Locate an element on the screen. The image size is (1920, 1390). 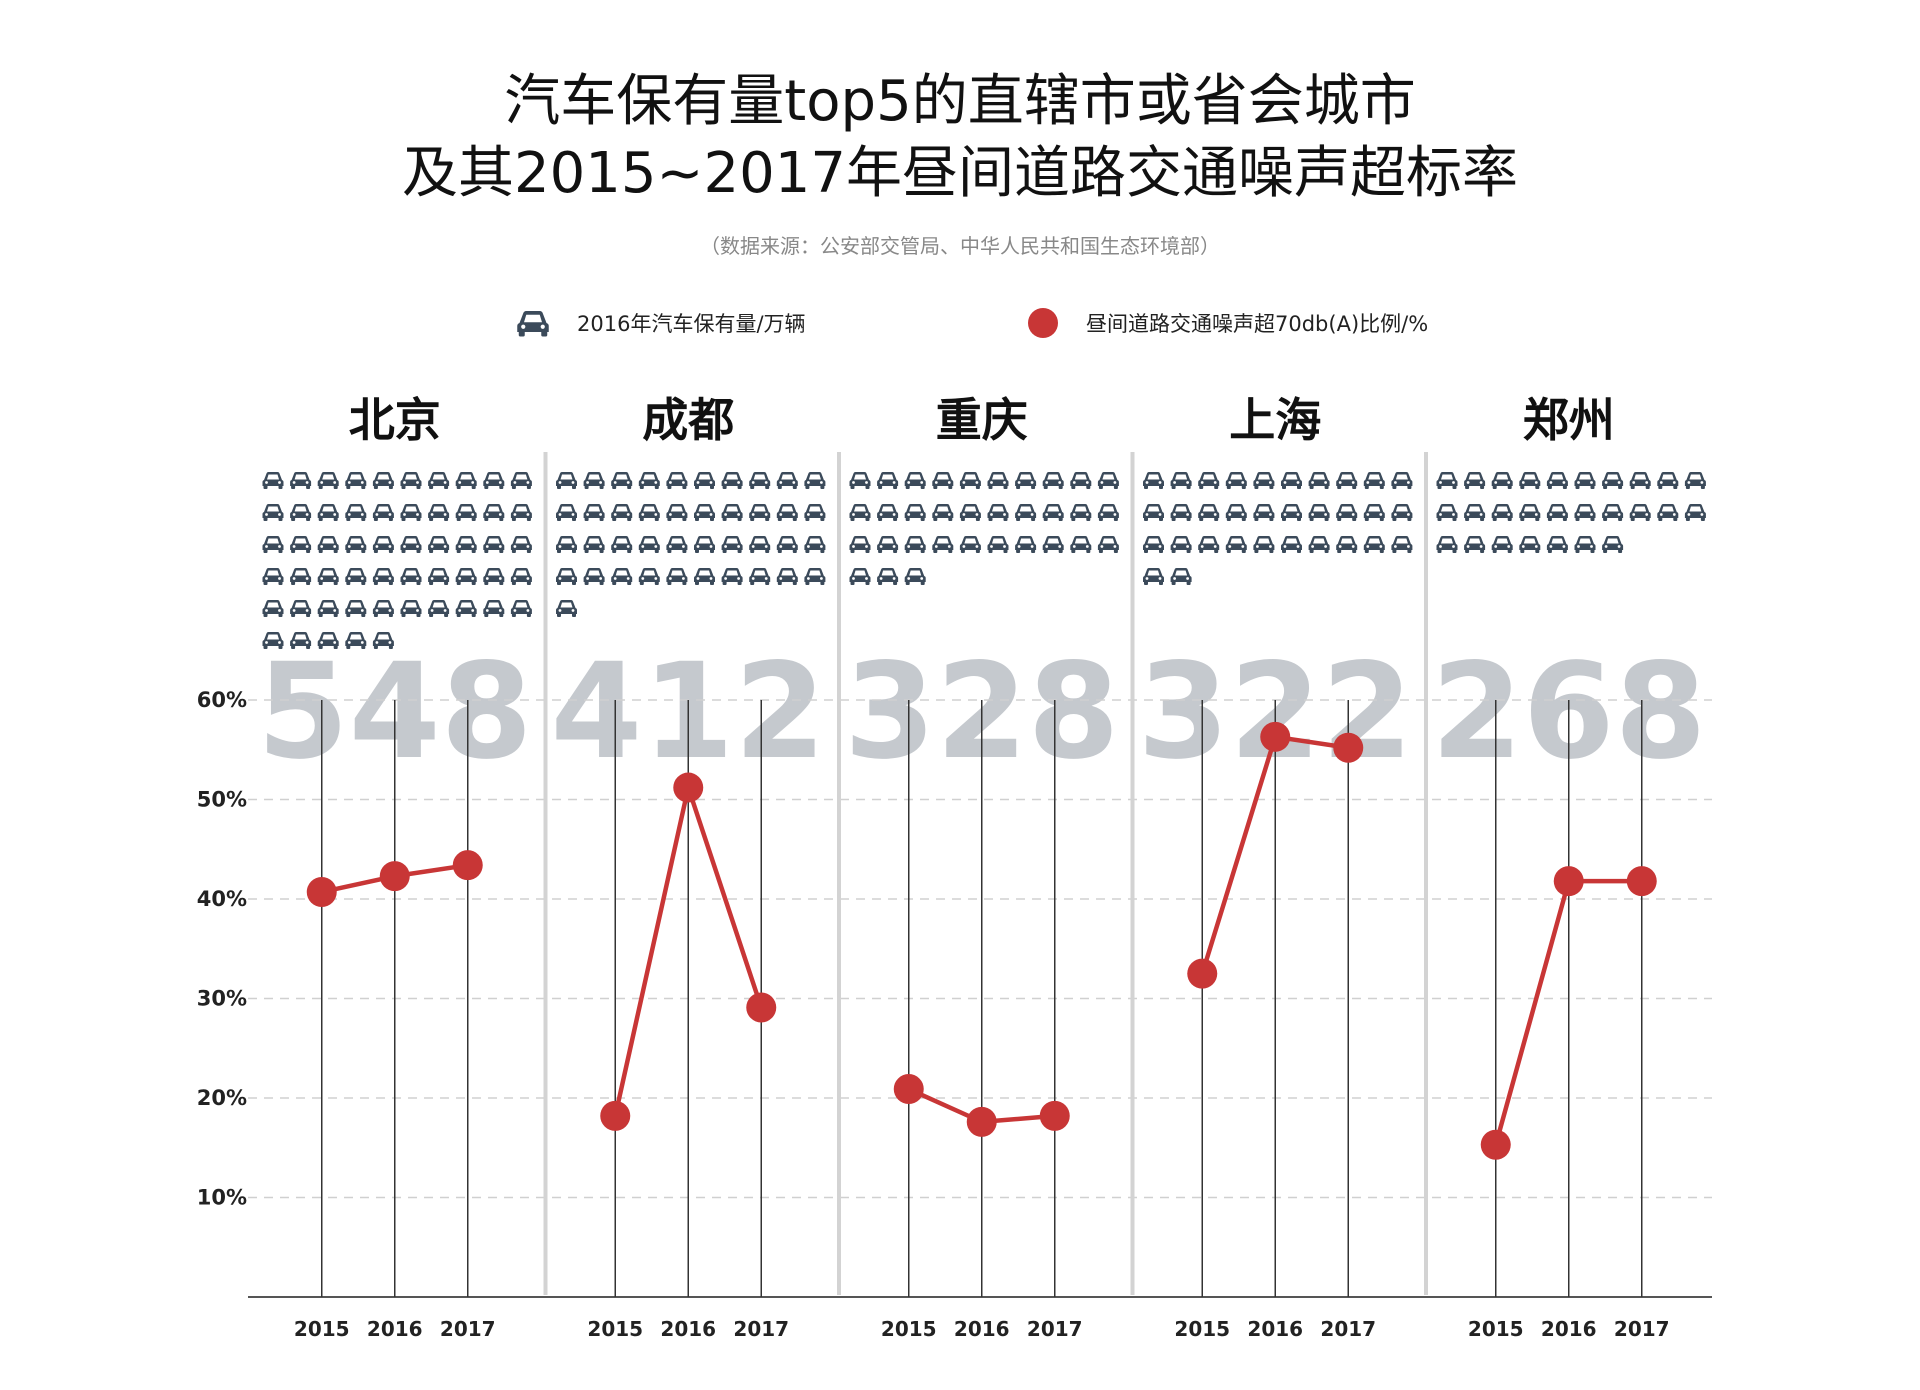
legend-noise-label: 昼间道路交通噪声超70db(A)比例/% is located at coordinates (1257, 324).